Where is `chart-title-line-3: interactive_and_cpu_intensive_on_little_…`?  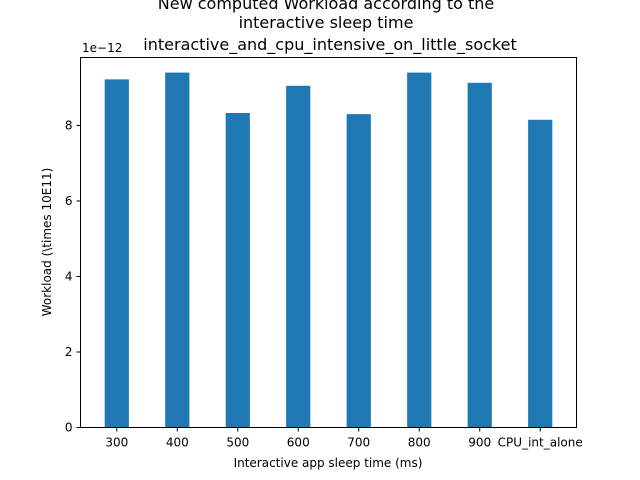
chart-title-line-3: interactive_and_cpu_intensive_on_little_… is located at coordinates (329, 45).